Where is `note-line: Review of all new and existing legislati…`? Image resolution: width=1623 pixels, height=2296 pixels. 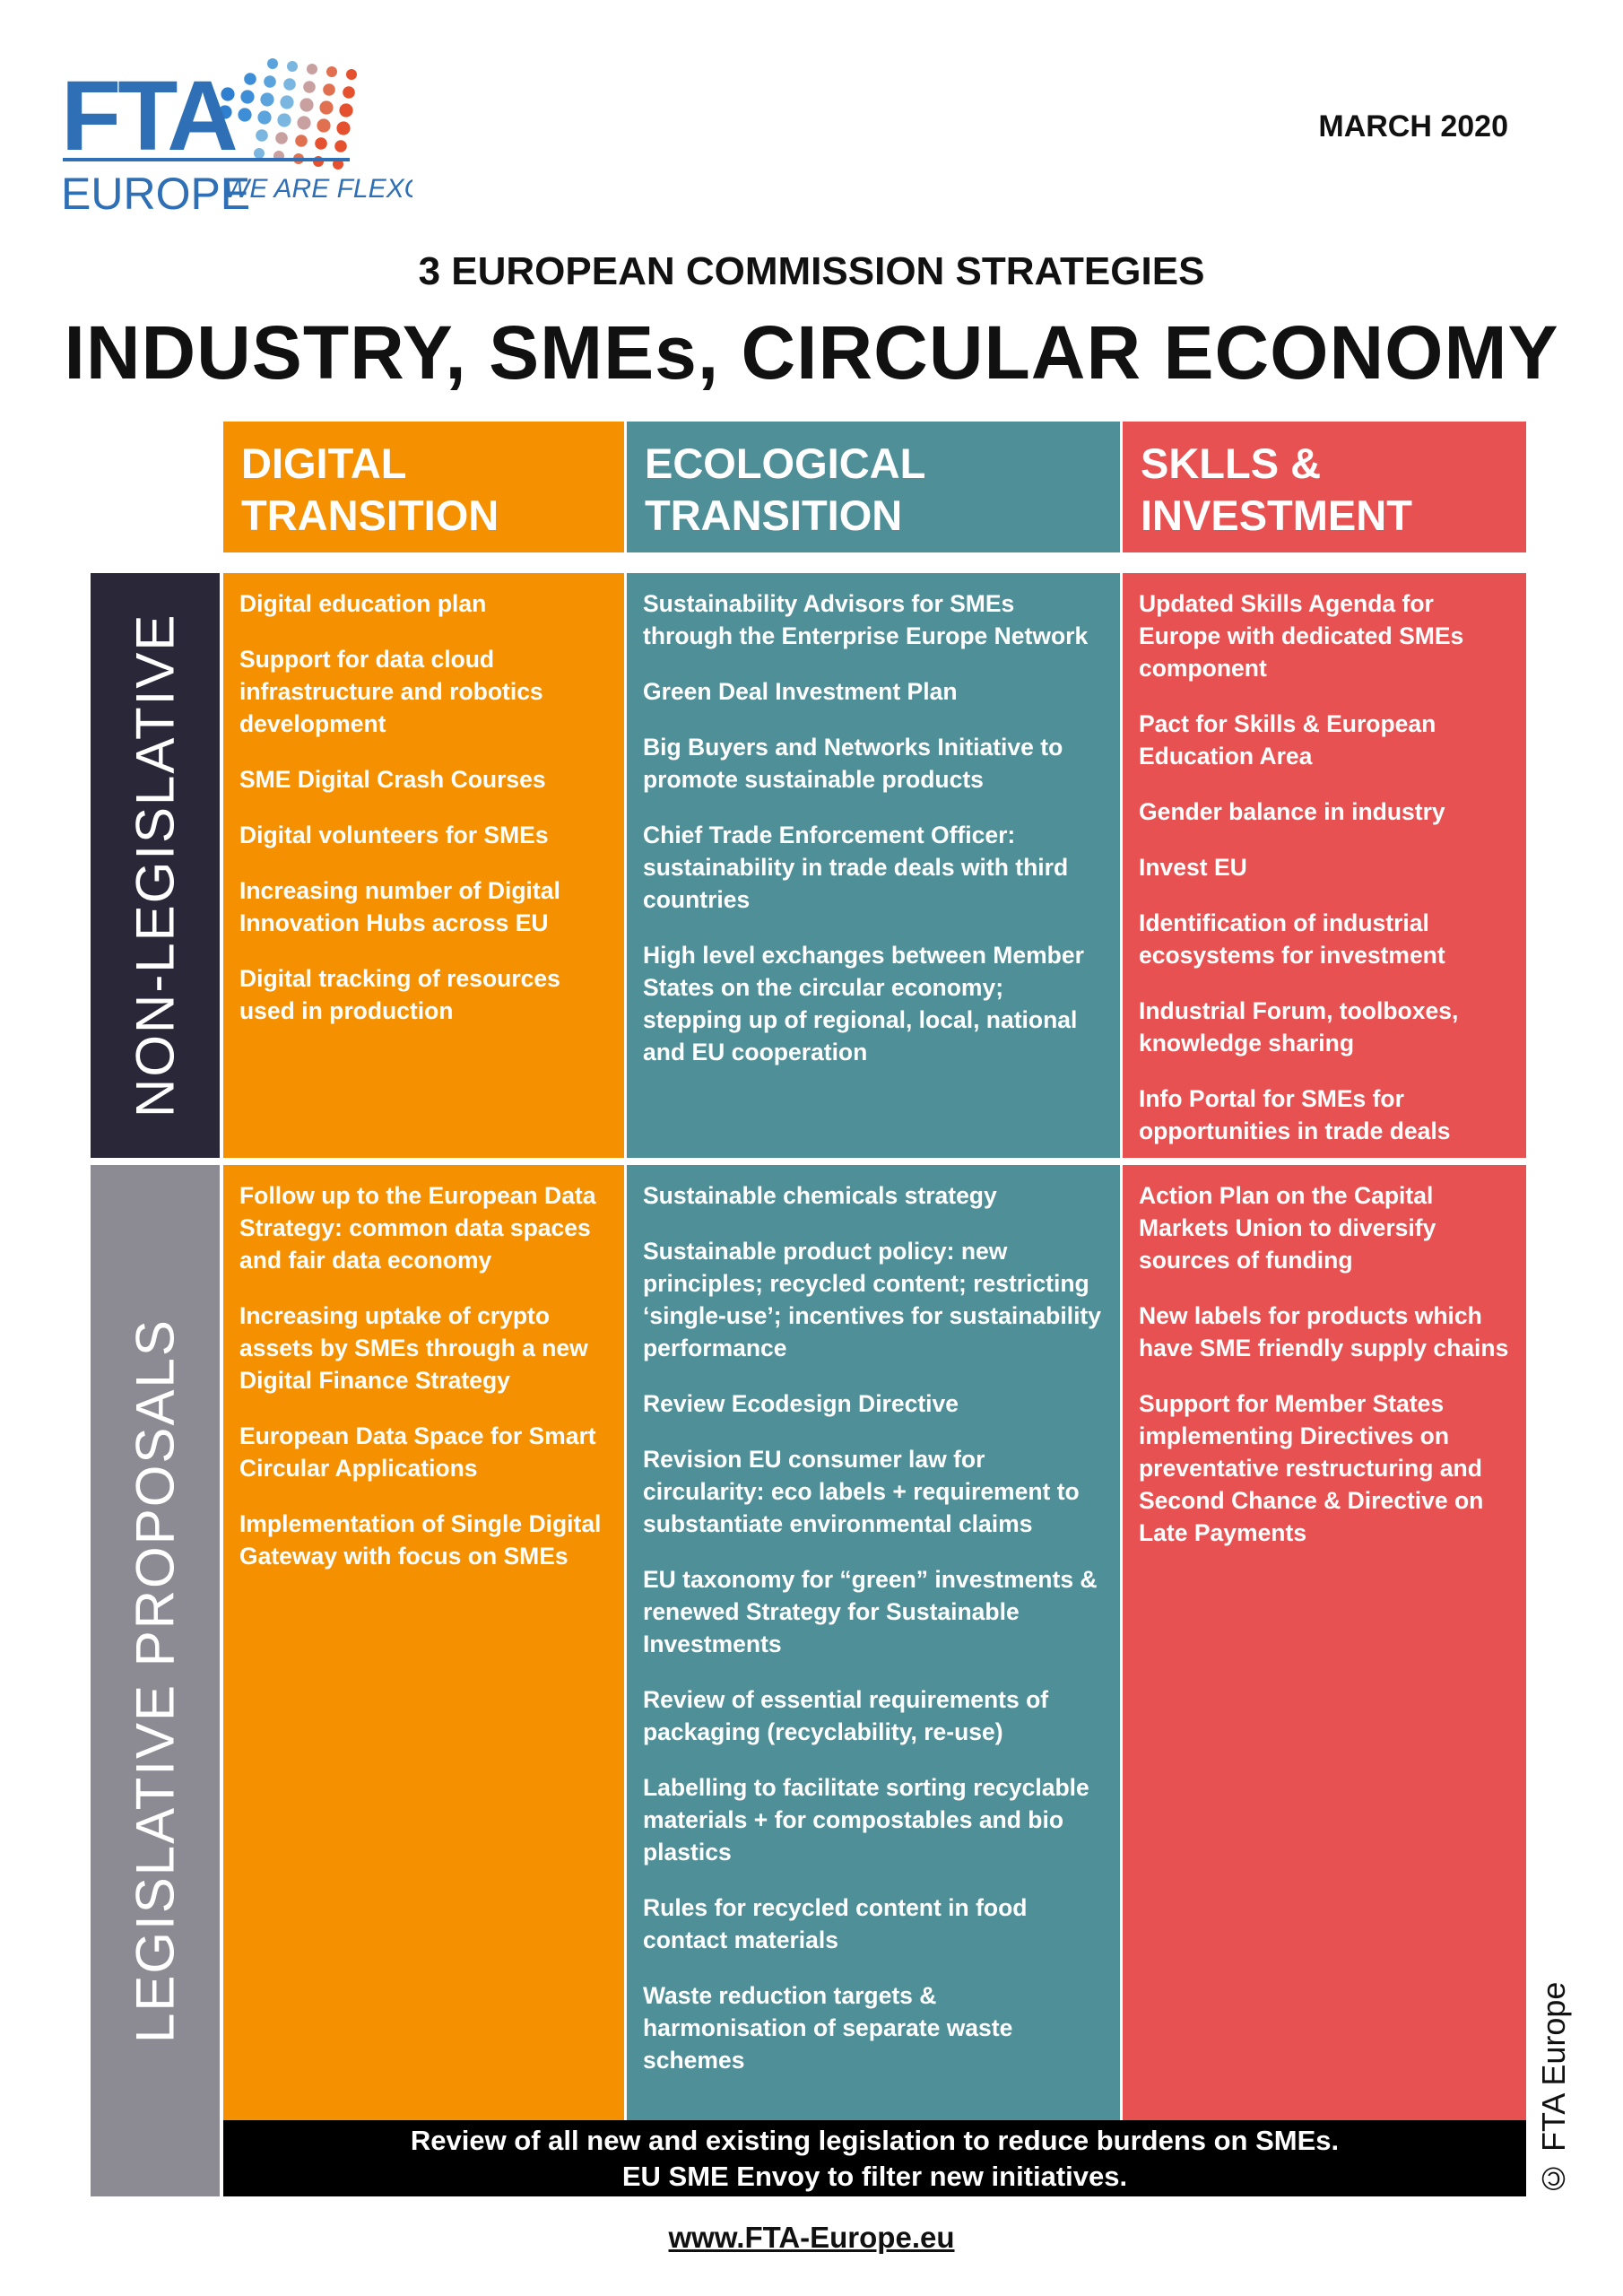 note-line: Review of all new and existing legislati… is located at coordinates (875, 2140).